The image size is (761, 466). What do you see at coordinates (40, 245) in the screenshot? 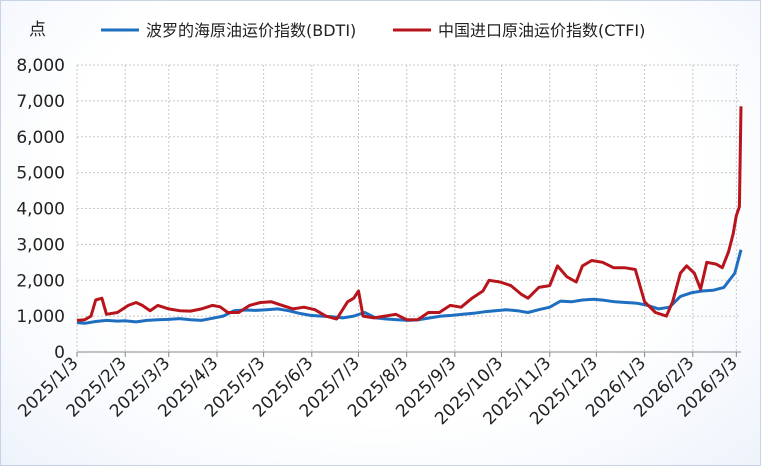
I see `y-tick-label: 3,000` at bounding box center [40, 245].